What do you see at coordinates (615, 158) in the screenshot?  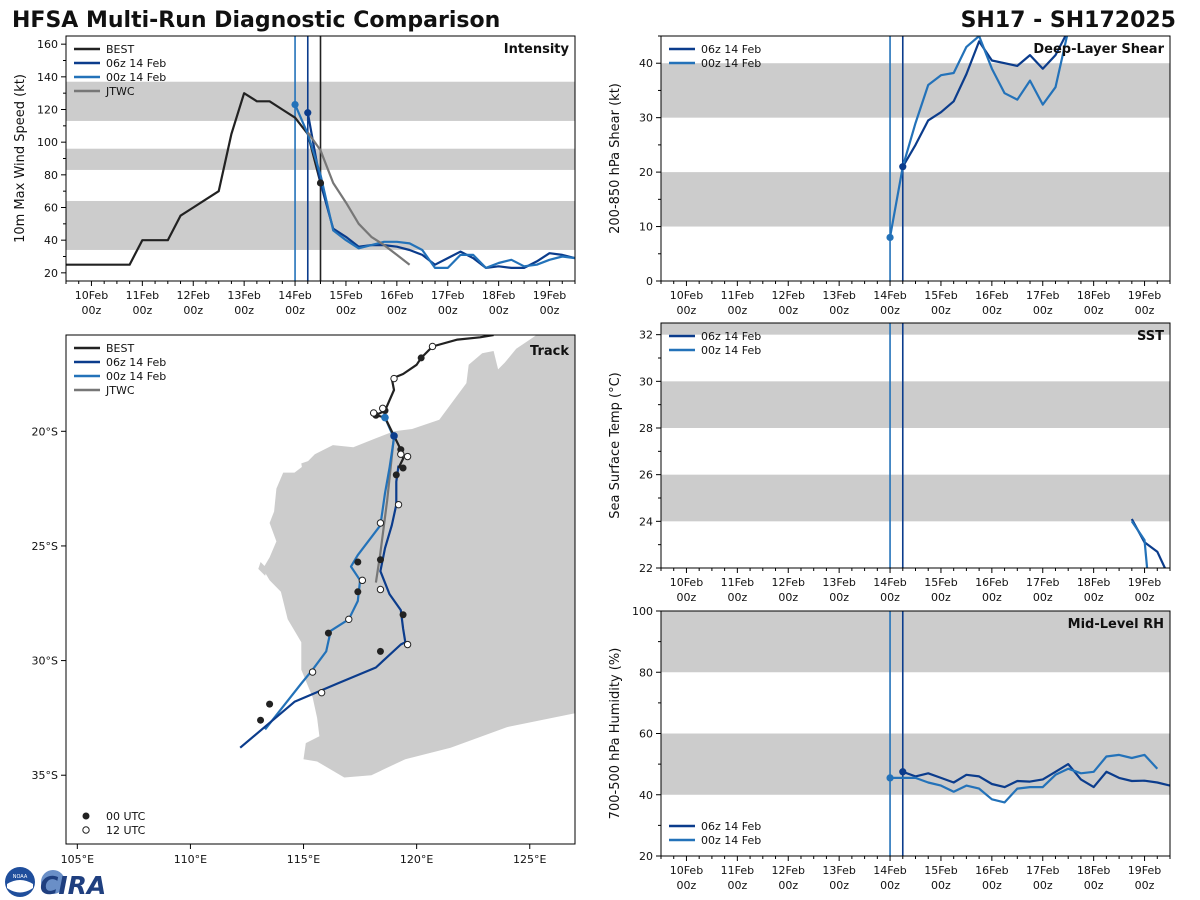 I see `y-axis-label: 200-850 hPa Shear (kt)` at bounding box center [615, 158].